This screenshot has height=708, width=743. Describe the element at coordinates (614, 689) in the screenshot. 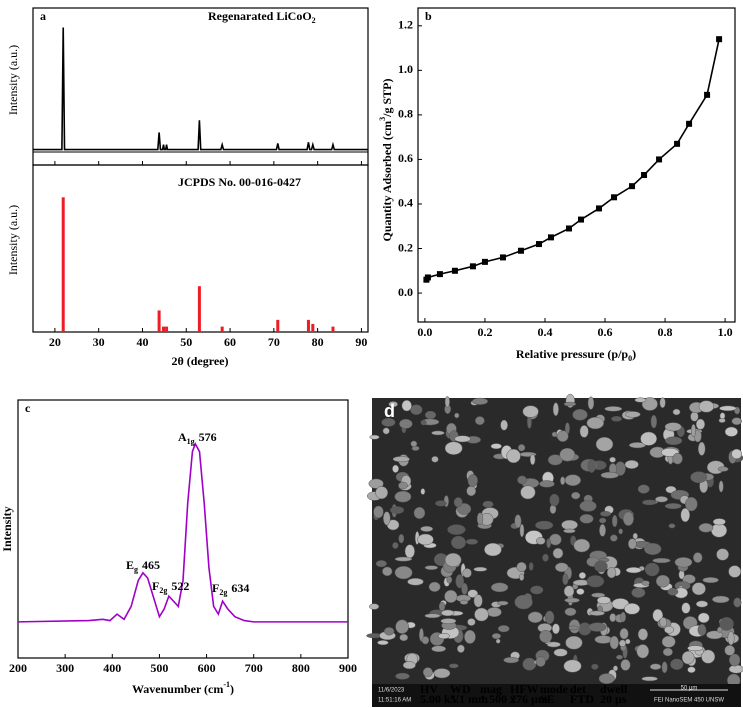

I see `field-name: dwell` at that location.